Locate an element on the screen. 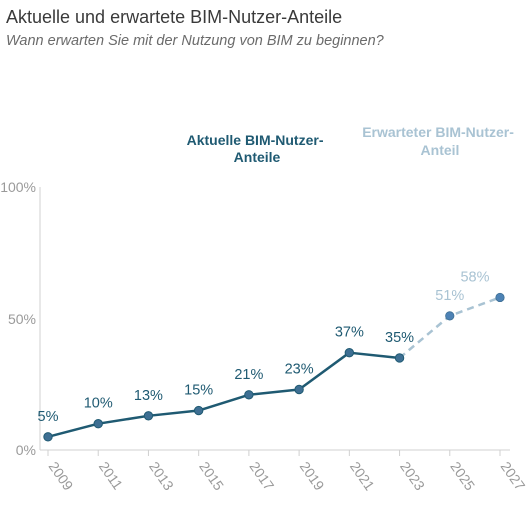  data-label-current: 5% is located at coordinates (48, 417).